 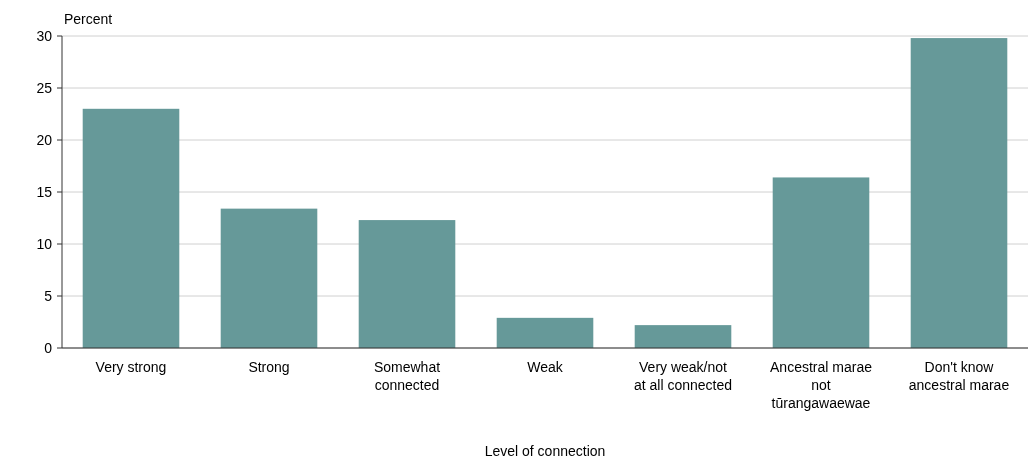 I want to click on y-tick-label: 30, so click(x=44, y=35).